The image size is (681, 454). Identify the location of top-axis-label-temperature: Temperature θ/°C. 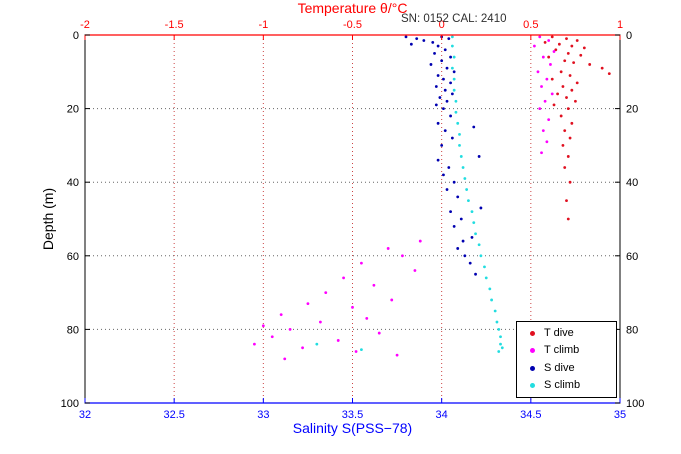
(352, 8).